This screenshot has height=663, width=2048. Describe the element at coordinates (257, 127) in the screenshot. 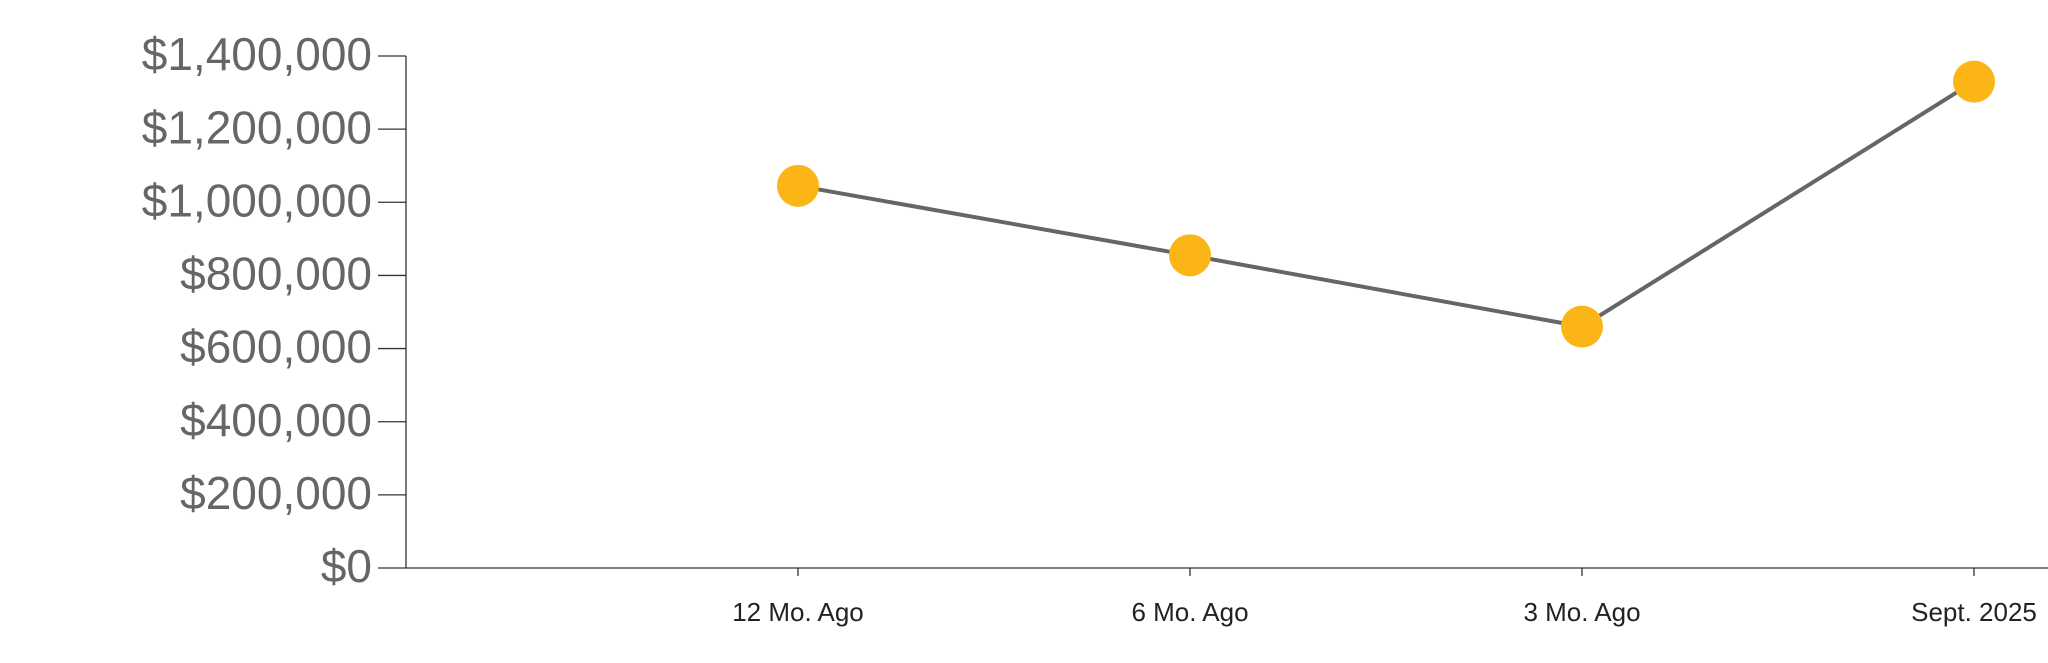

I see `y-tick-label: $1,200,000` at that location.